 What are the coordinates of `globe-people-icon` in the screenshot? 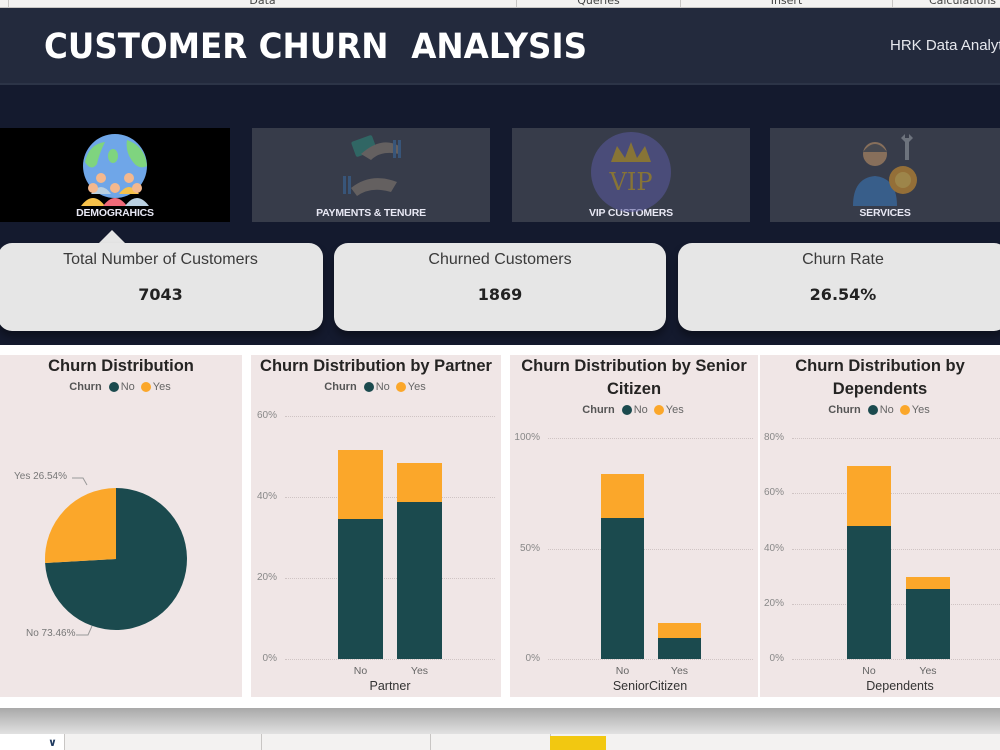 It's located at (115, 172).